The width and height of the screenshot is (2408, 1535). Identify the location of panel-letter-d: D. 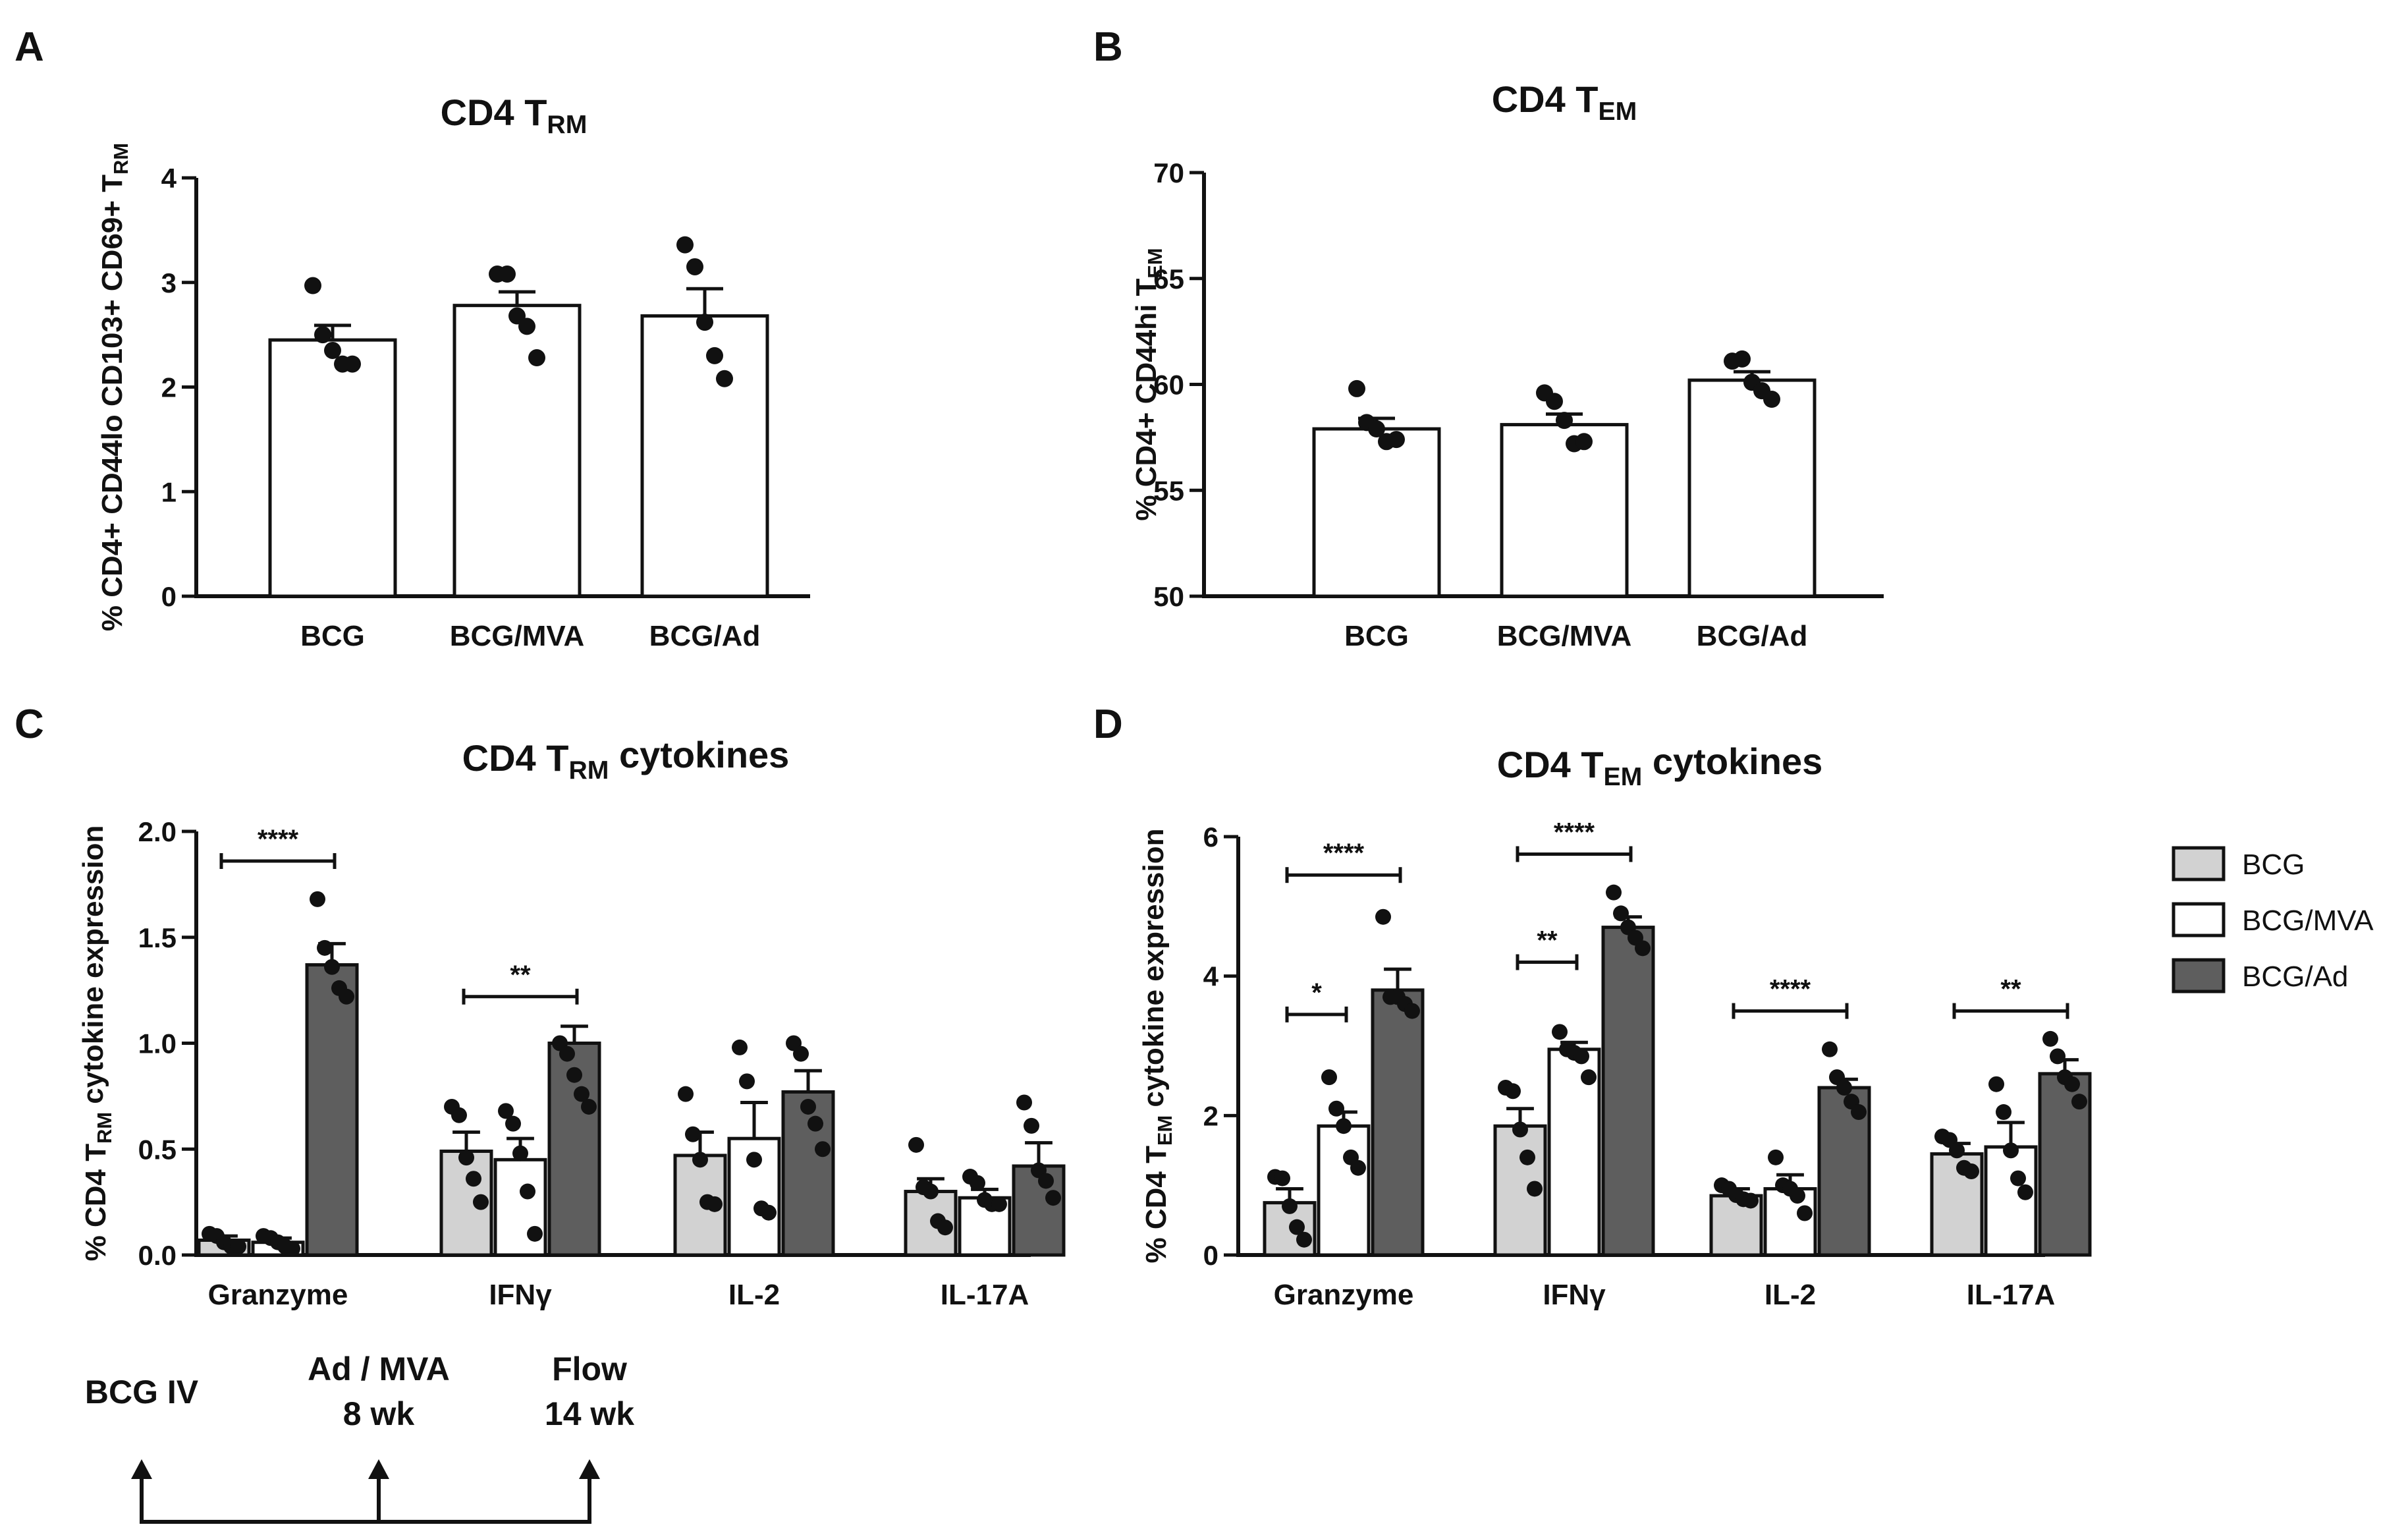
(1108, 724).